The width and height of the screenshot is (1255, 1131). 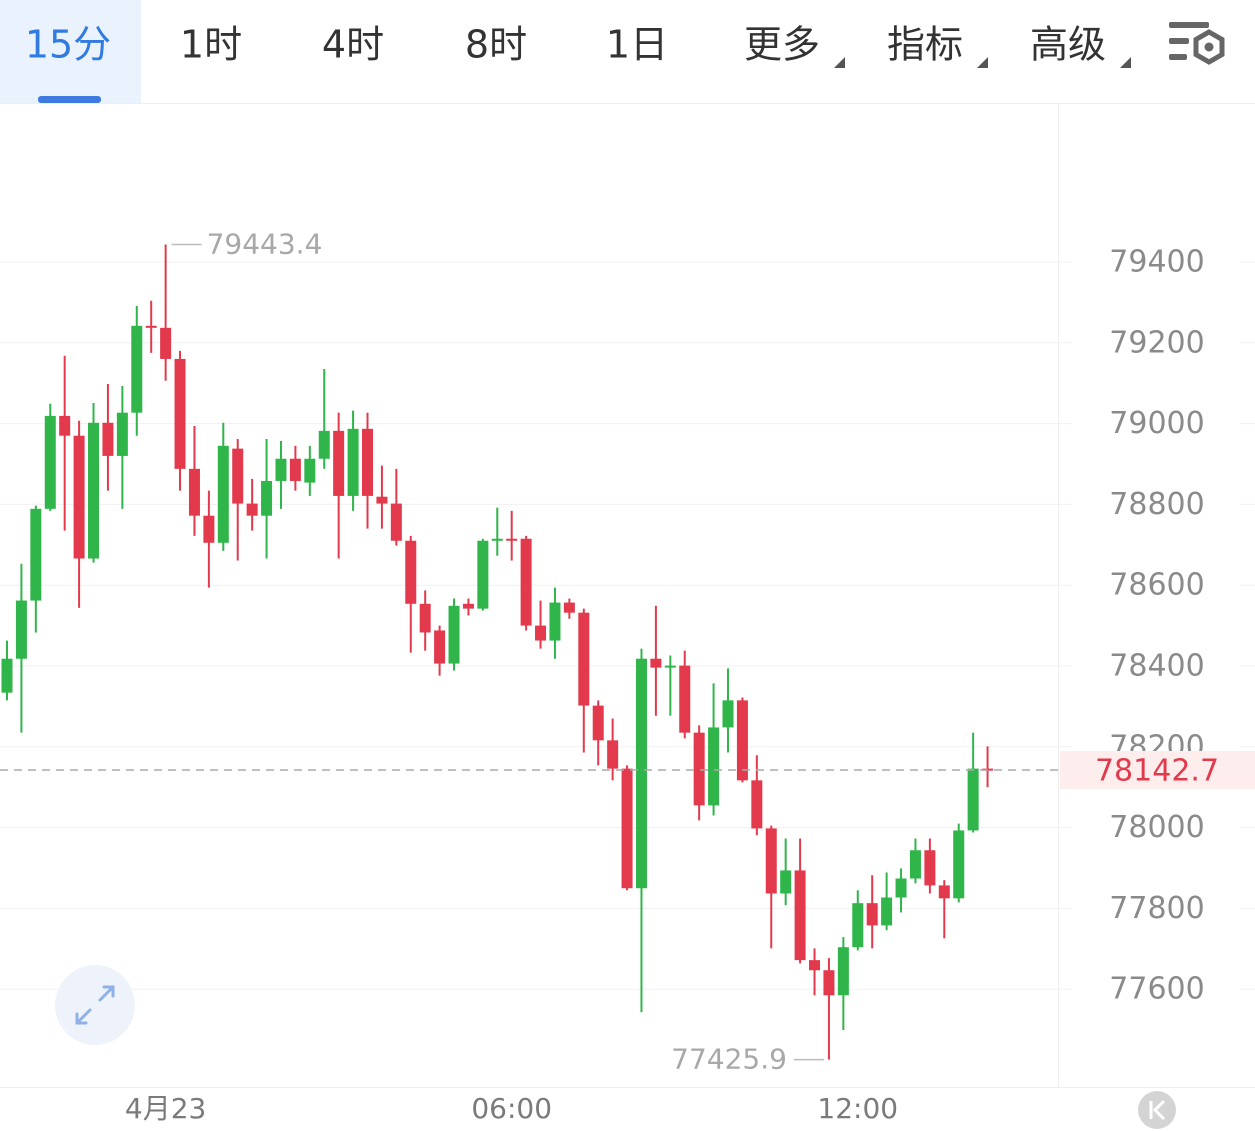 I want to click on active-tab-bg, so click(x=70, y=51).